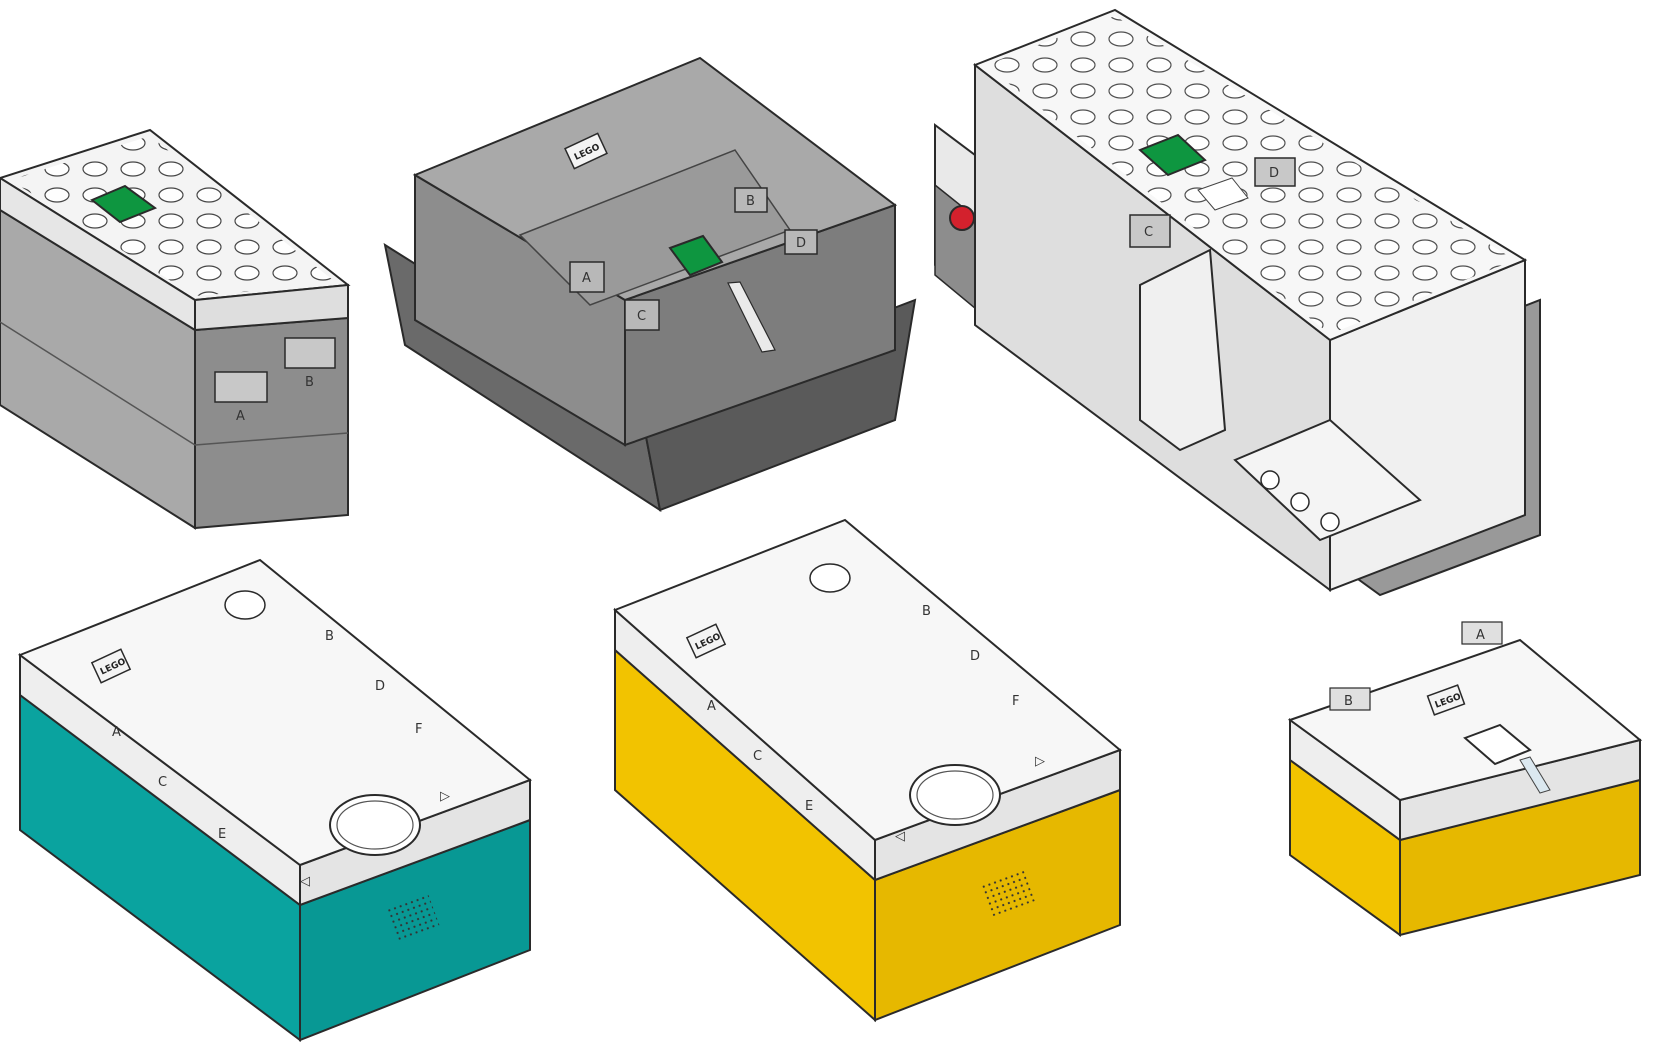  Describe the element at coordinates (1007, 892) in the screenshot. I see `yellow-hub-speaker` at that location.